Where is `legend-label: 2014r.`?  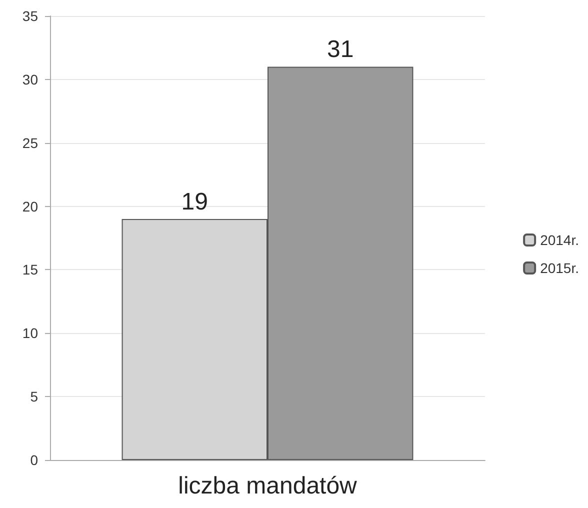
legend-label: 2014r. is located at coordinates (560, 240).